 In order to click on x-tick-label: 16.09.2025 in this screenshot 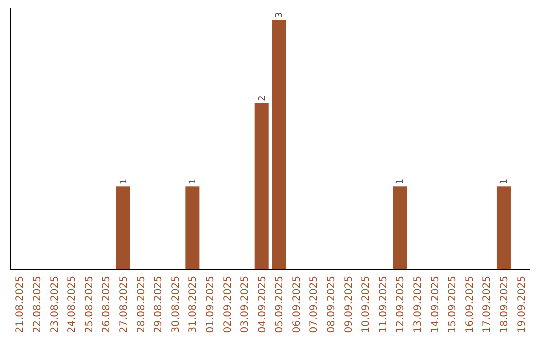, I will do `click(470, 305)`.